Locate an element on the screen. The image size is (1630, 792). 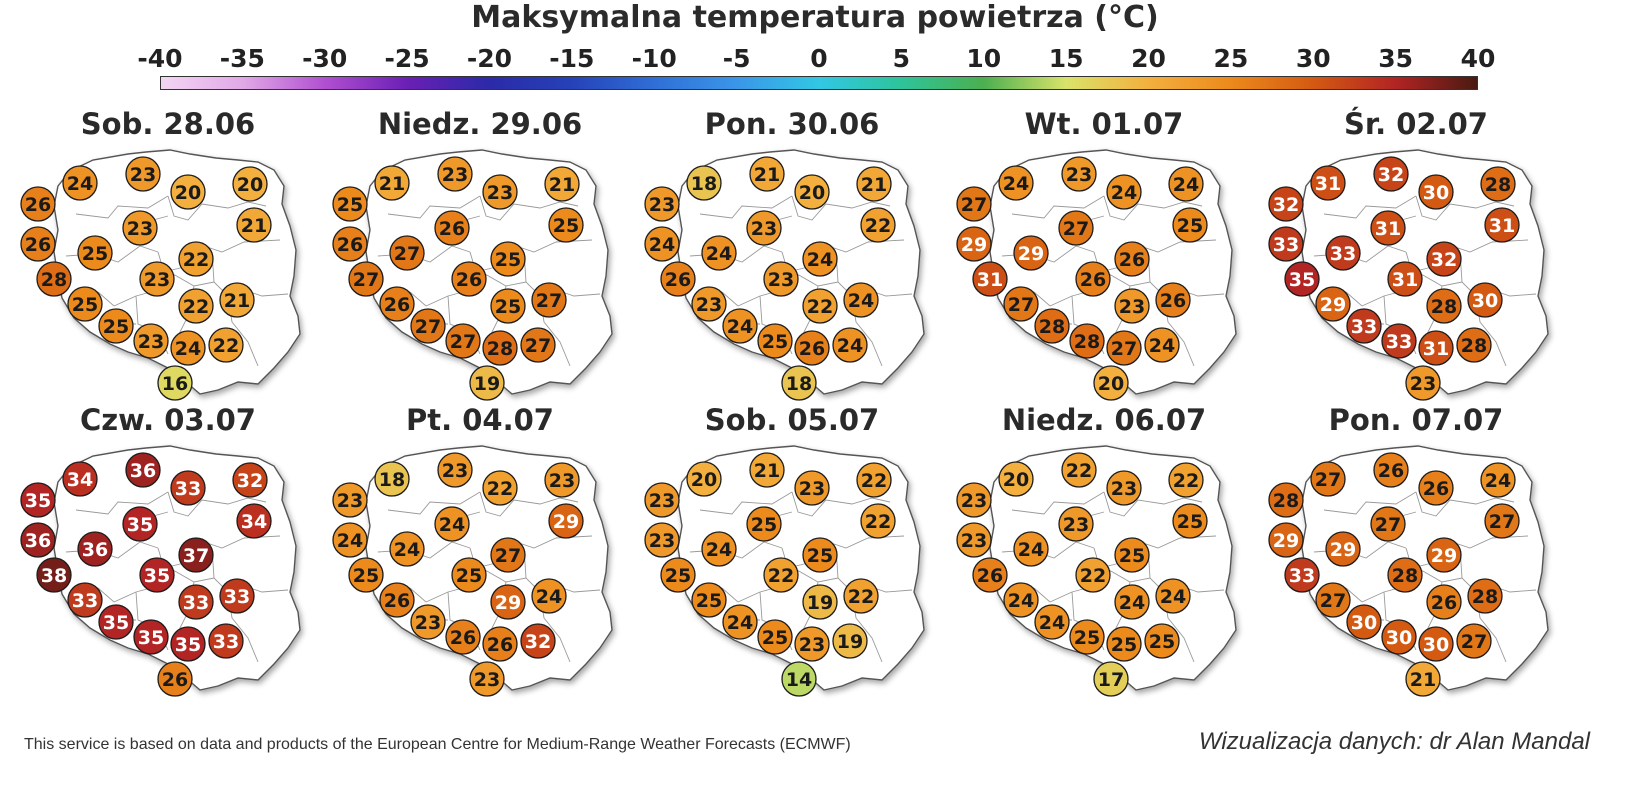
temperature-value: 20 is located at coordinates (704, 480).